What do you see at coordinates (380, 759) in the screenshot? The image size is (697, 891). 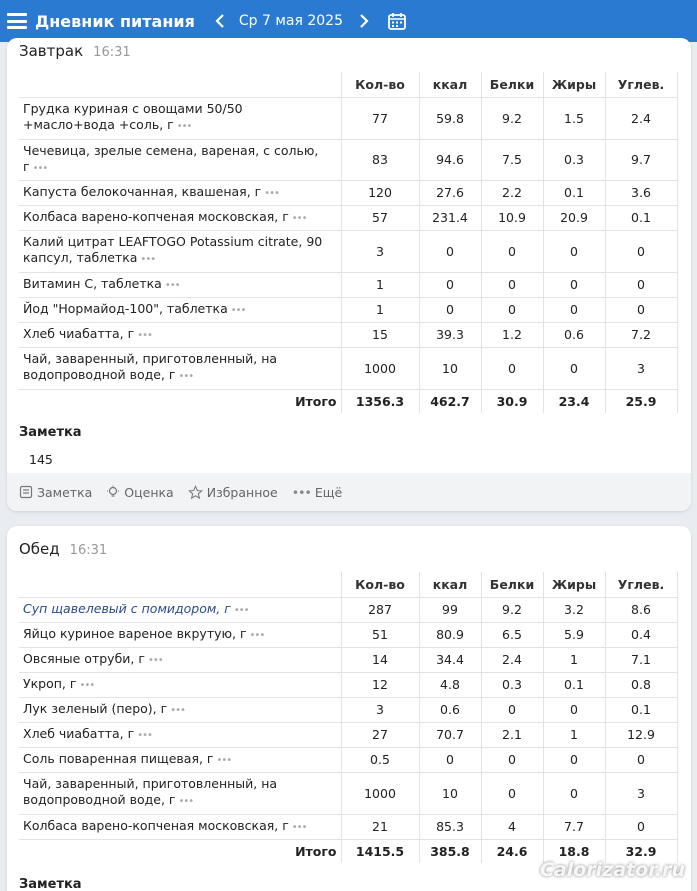 I see `food-qty-cell: 0.5` at bounding box center [380, 759].